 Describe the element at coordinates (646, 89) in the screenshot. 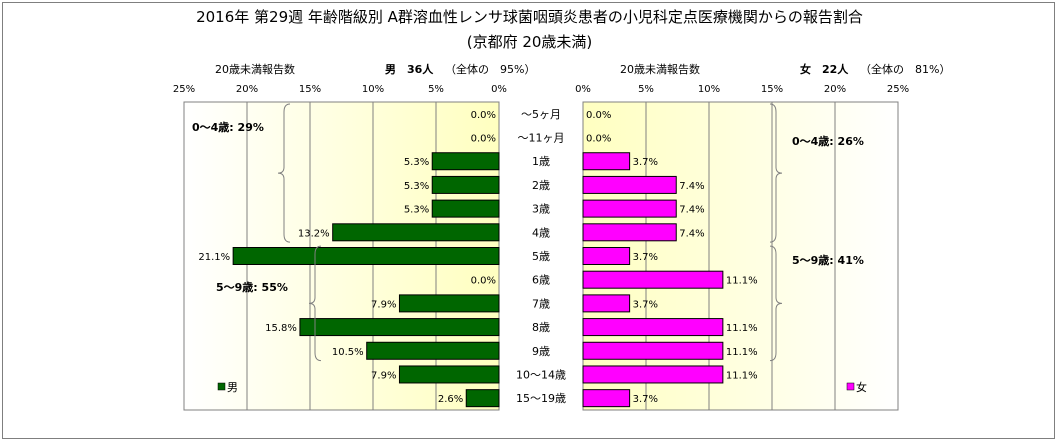

I see `right-x-tick-label: 5%` at that location.